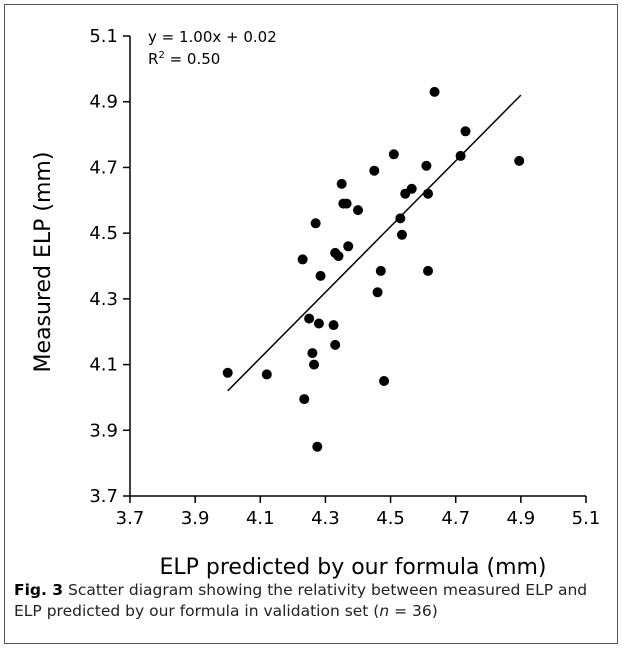 This screenshot has height=649, width=624. What do you see at coordinates (358, 512) in the screenshot?
I see `x-ticks: 3.7 3.9 4.1 4.3 4.5 4.7 4.9 5.1` at bounding box center [358, 512].